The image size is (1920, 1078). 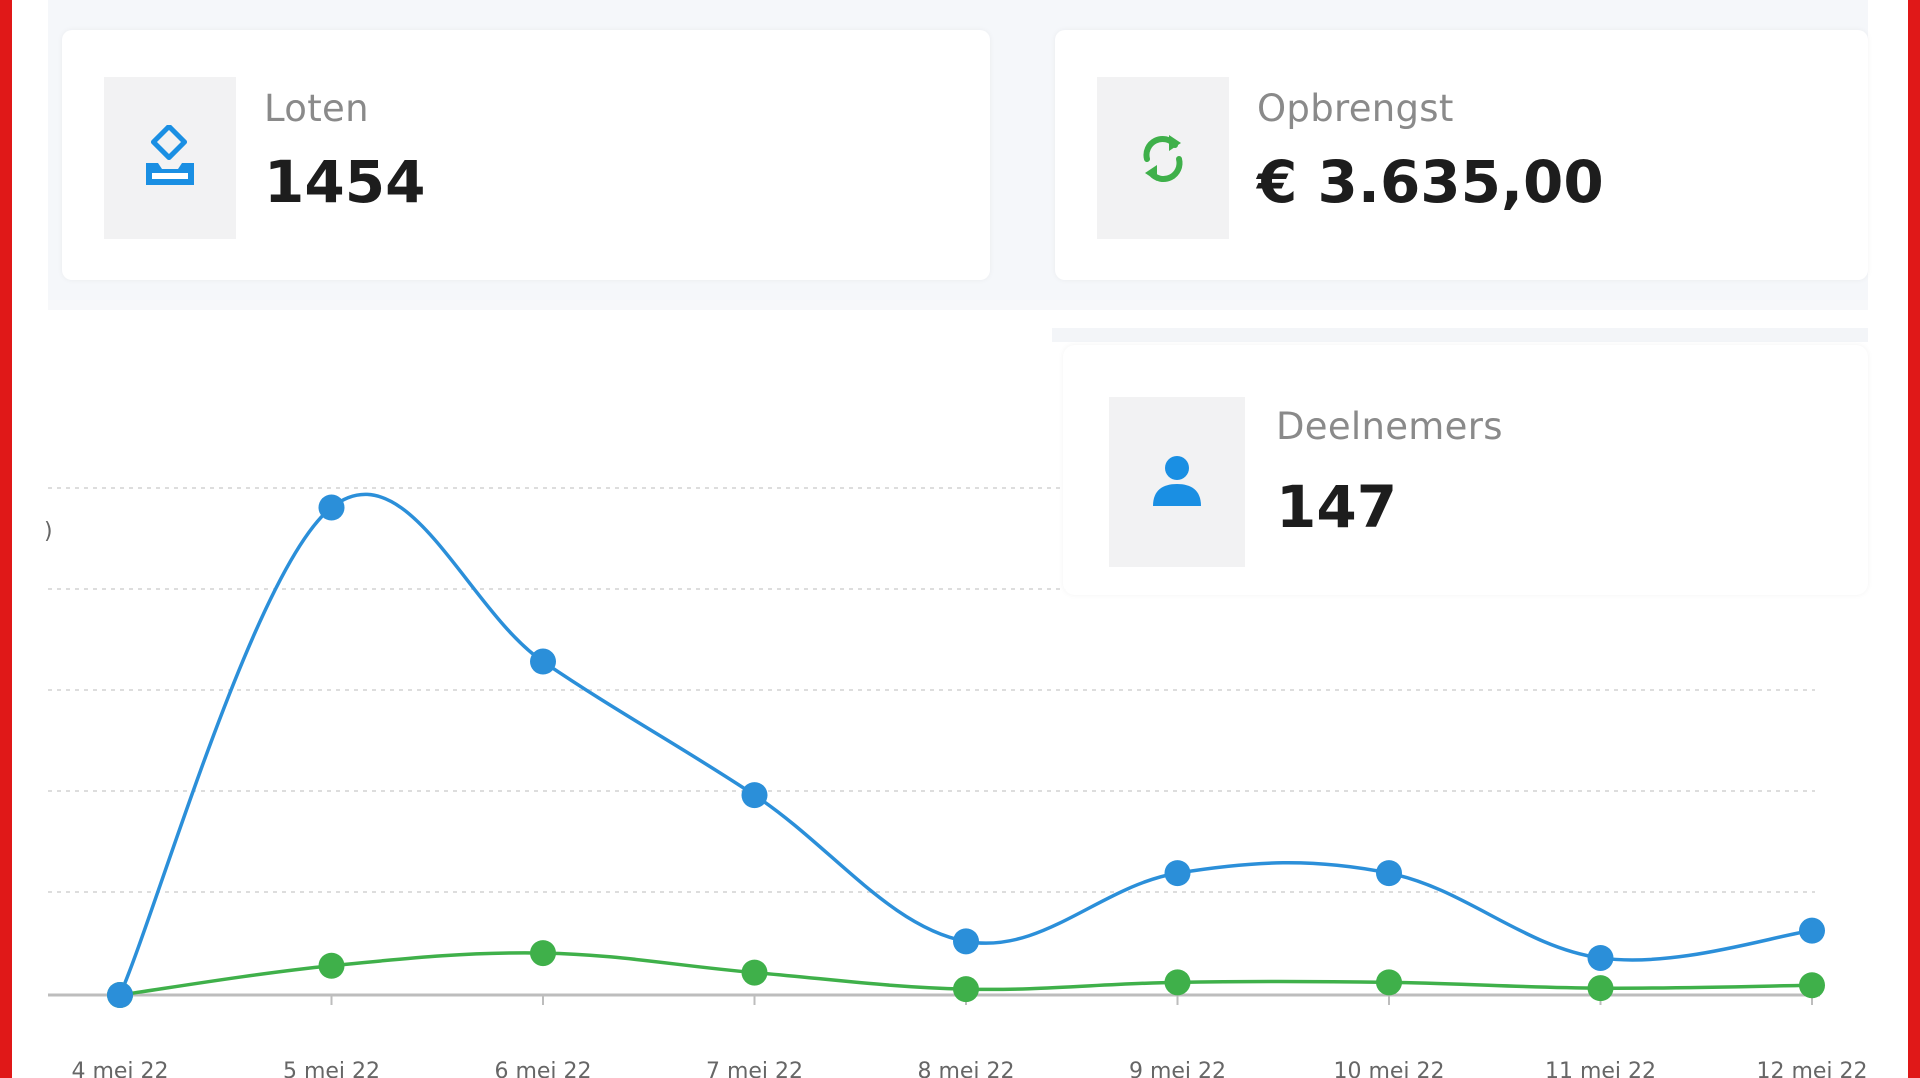 What do you see at coordinates (965, 1068) in the screenshot?
I see `x-tick-label: 8 mei 22` at bounding box center [965, 1068].